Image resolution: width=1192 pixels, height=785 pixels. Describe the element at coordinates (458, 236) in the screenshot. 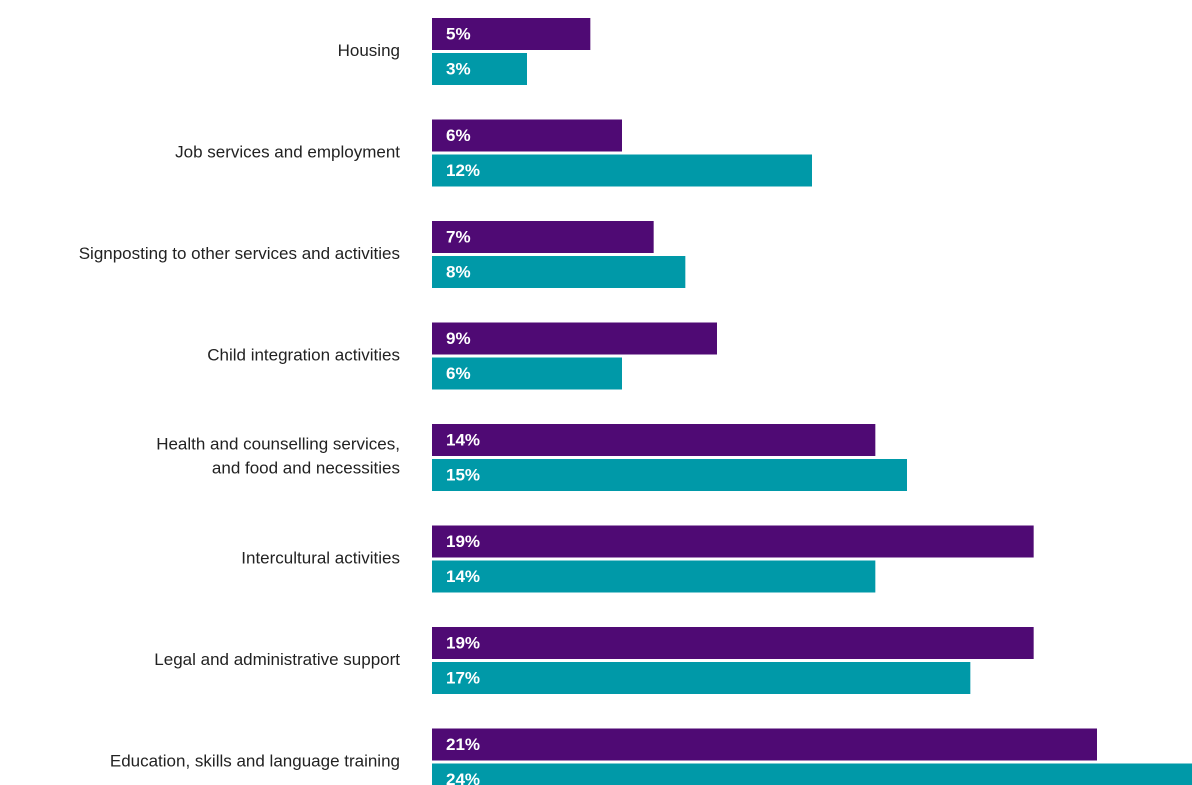

I see `value-label: 7%` at that location.